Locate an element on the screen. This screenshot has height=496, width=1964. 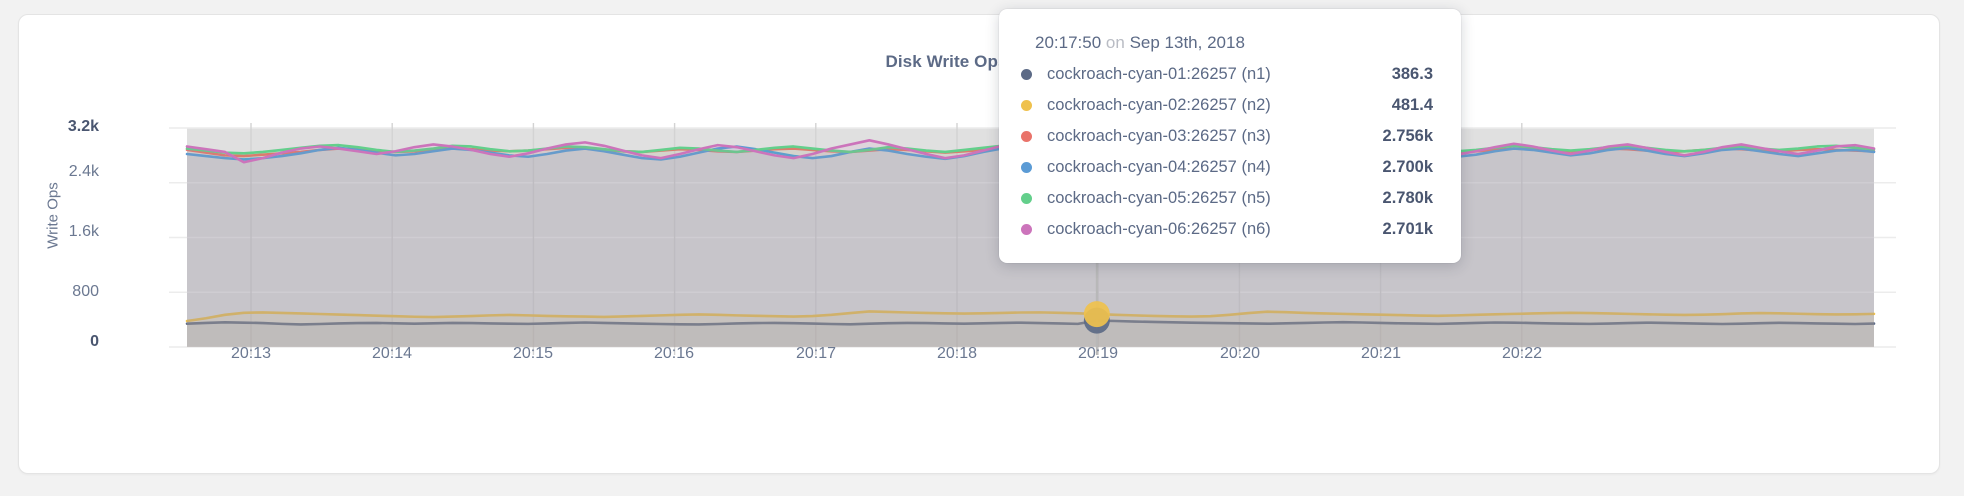
tooltip-series-value: 481.4 is located at coordinates (1412, 105).